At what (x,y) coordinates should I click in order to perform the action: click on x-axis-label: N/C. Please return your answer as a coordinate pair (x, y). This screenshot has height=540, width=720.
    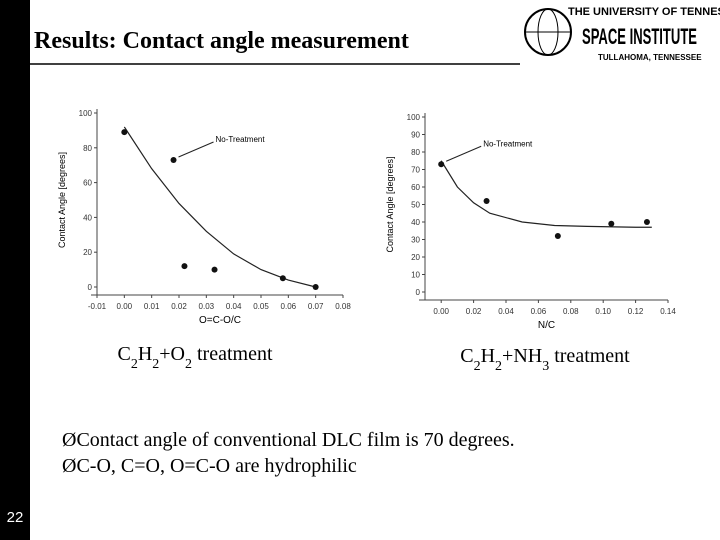
    Looking at the image, I should click on (546, 325).